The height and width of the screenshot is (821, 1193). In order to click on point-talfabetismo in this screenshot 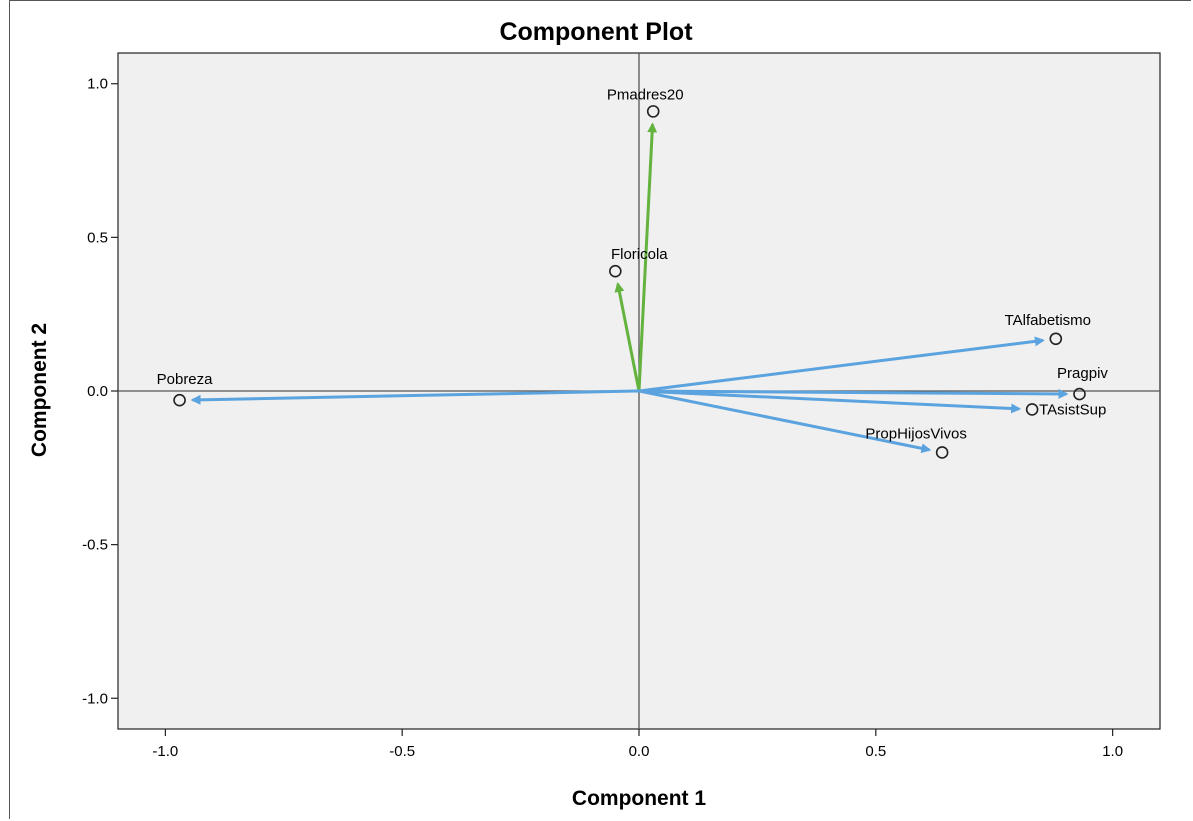, I will do `click(1056, 339)`.